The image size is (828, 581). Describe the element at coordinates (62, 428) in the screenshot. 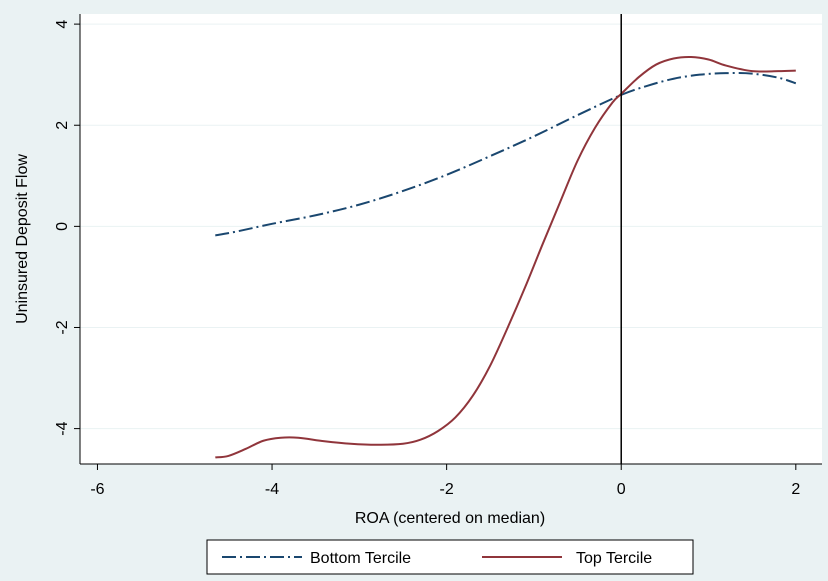

I see `y-tick-label: -4` at that location.